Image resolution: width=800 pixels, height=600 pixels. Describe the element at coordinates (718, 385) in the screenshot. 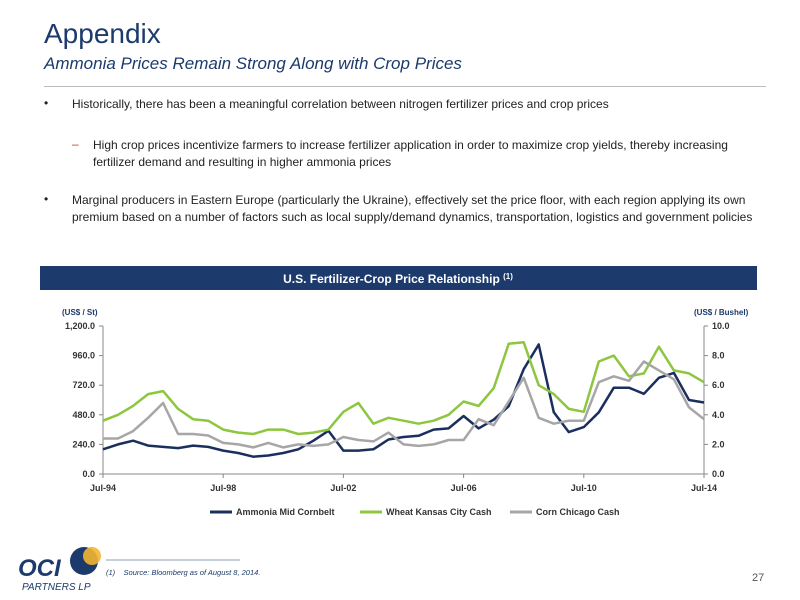

I see `y2-tick-label: 6.0` at that location.